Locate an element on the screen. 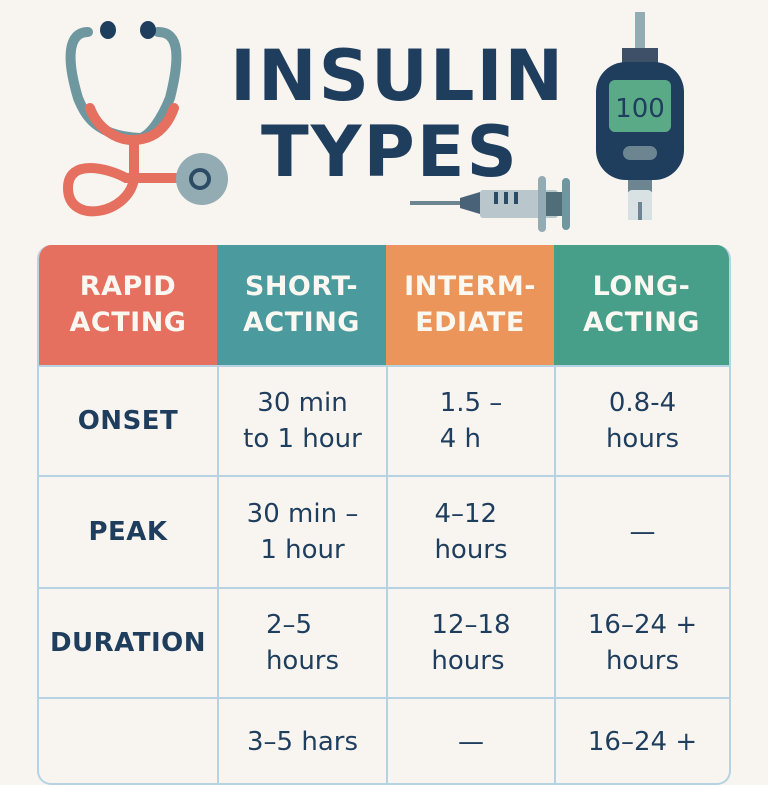 Image resolution: width=768 pixels, height=785 pixels. title-line-1: INSULIN is located at coordinates (398, 76).